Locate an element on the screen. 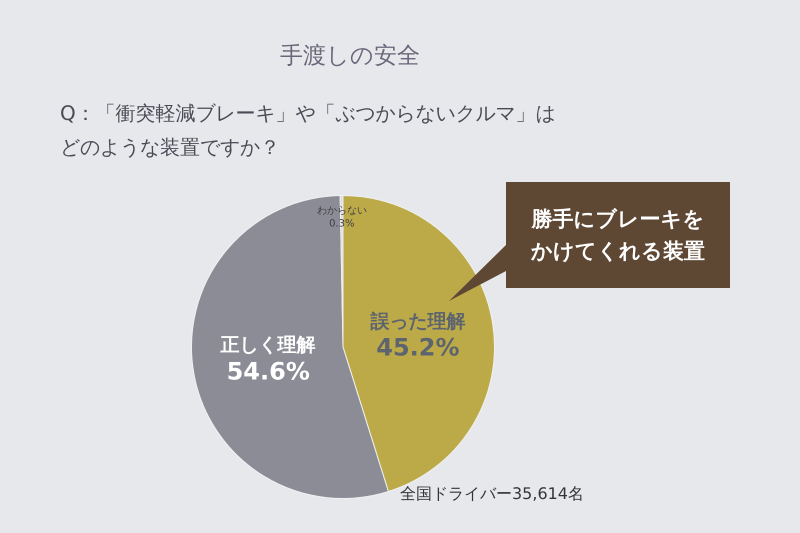 Image resolution: width=800 pixels, height=533 pixels. text: 勝手にブレーキをかけてくれる装置 is located at coordinates (618, 235).